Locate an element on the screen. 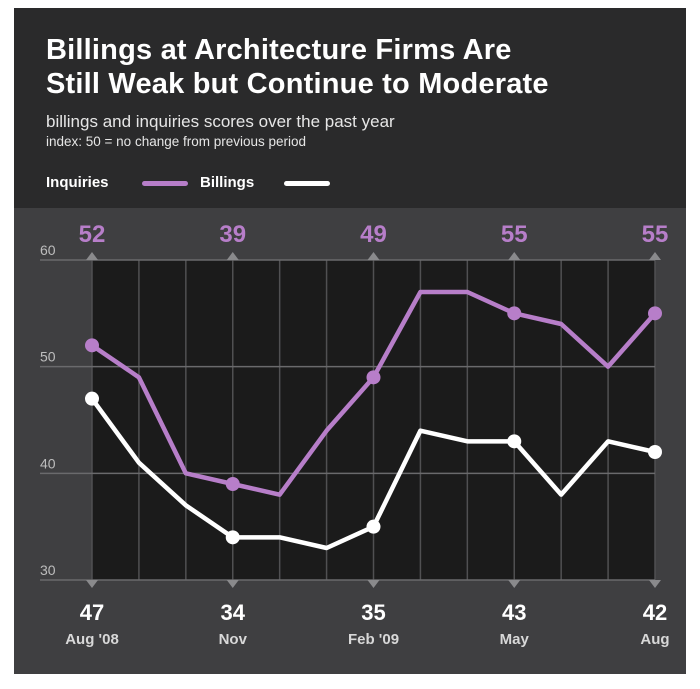  legend-inquiries-label: Inquiries is located at coordinates (77, 182).